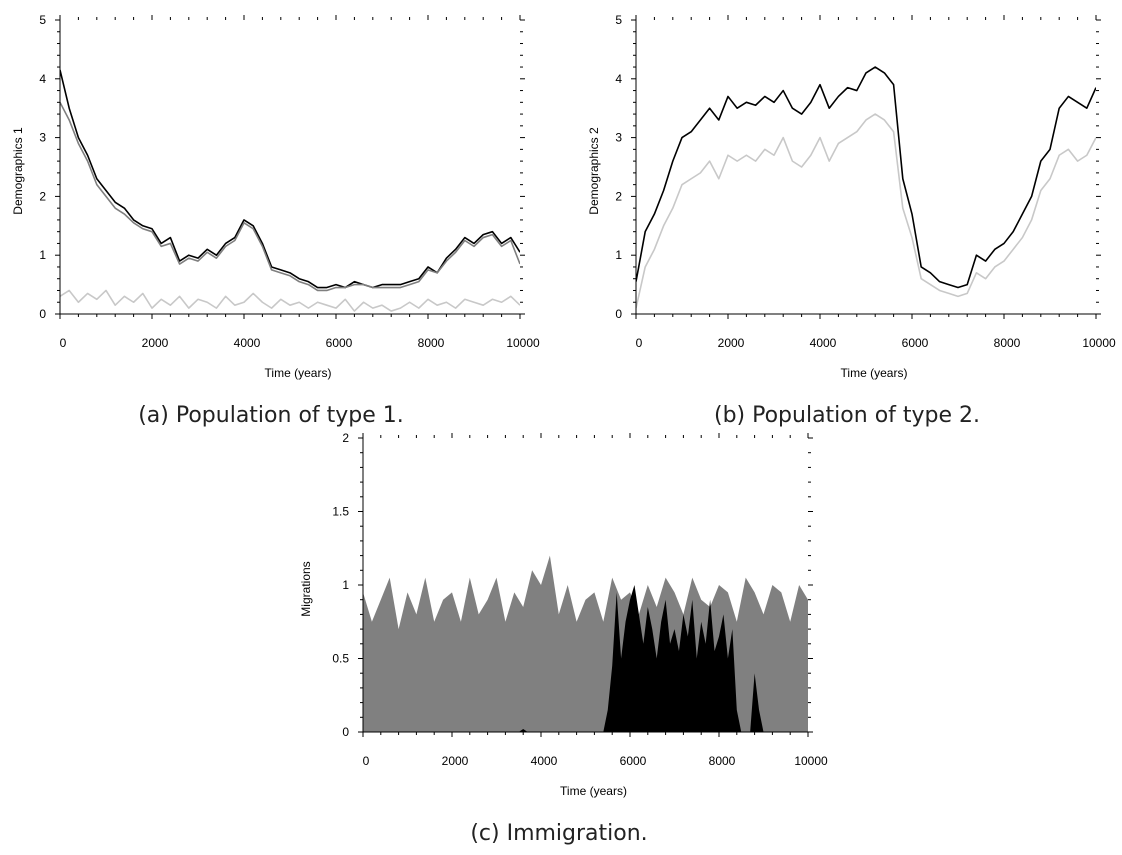  I want to click on y-tick-label: 0.5, so click(340, 659).